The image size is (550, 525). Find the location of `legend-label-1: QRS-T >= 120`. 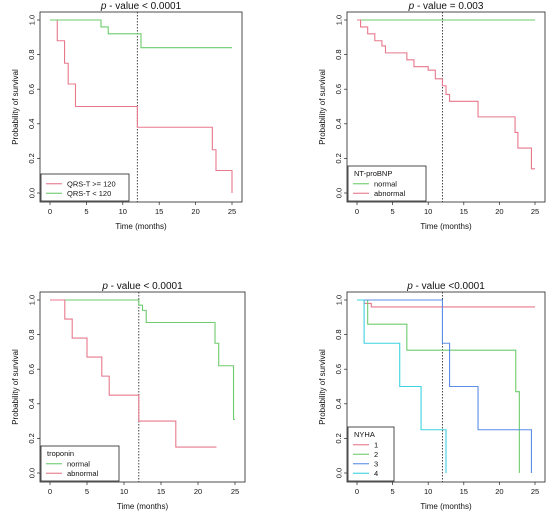

legend-label-1: QRS-T >= 120 is located at coordinates (91, 184).